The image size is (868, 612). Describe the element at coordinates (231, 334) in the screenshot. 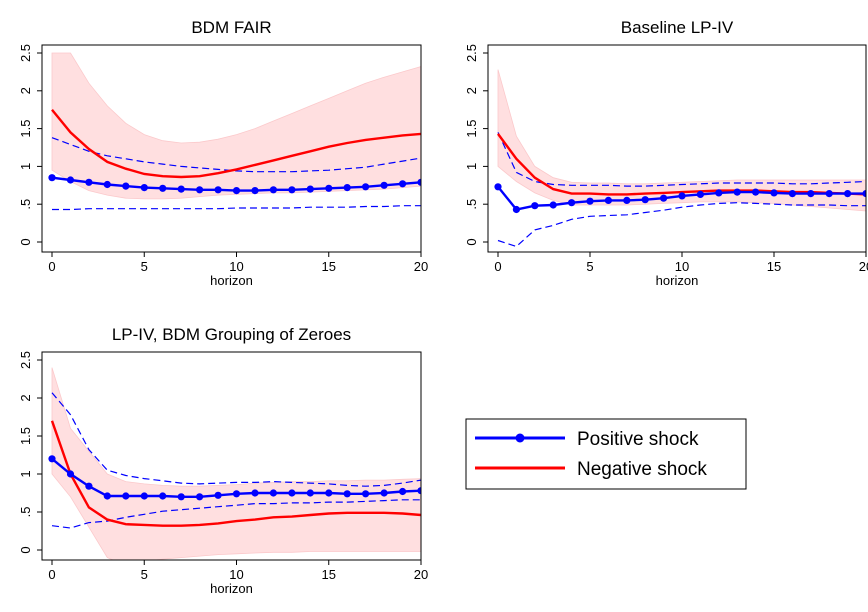

I see `panel-title: LP-IV, BDM Grouping of Zeroes` at that location.